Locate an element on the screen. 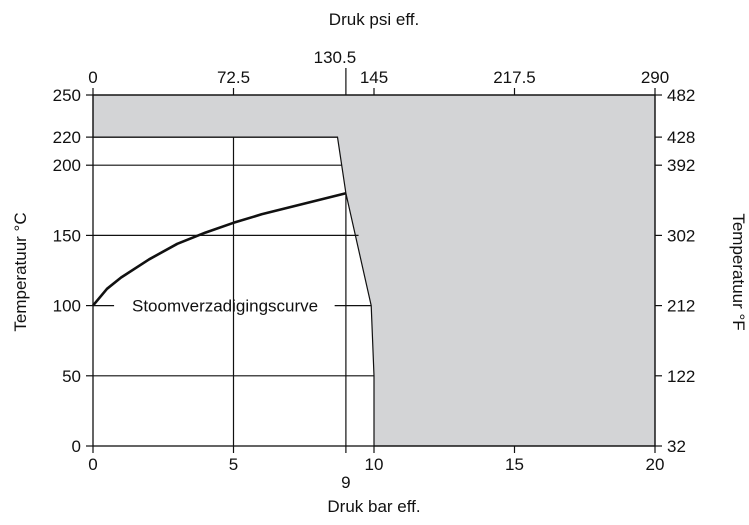 This screenshot has height=525, width=749. y-right-tick-label: 32 is located at coordinates (676, 446).